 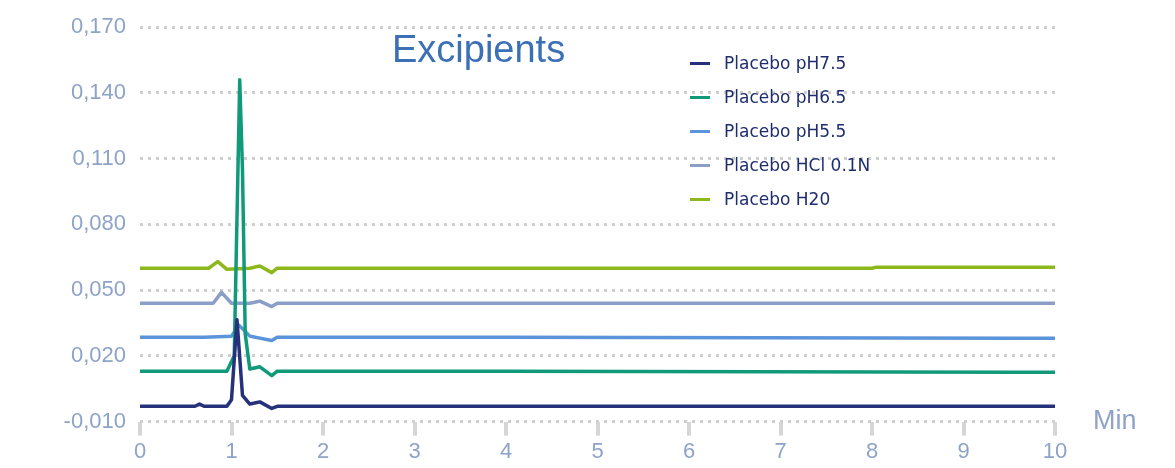 I want to click on y-tick-label: 0,140, so click(x=98, y=91).